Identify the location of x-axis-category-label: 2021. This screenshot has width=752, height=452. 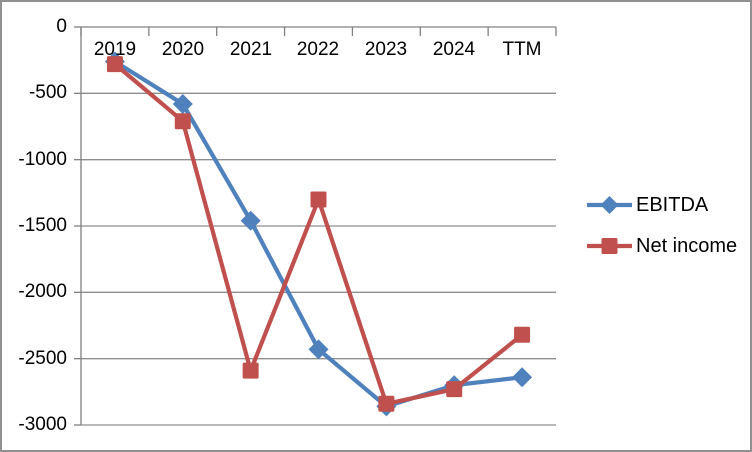
(251, 49).